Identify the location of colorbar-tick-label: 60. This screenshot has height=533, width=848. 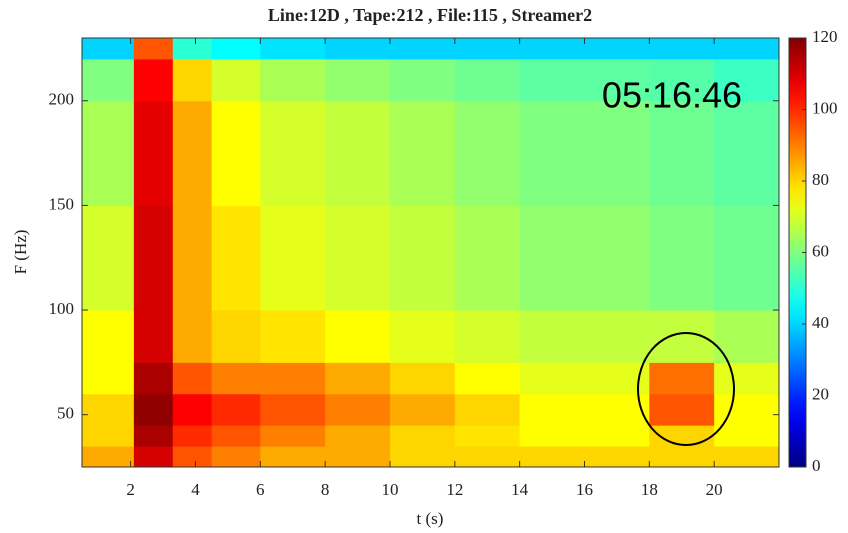
(820, 250).